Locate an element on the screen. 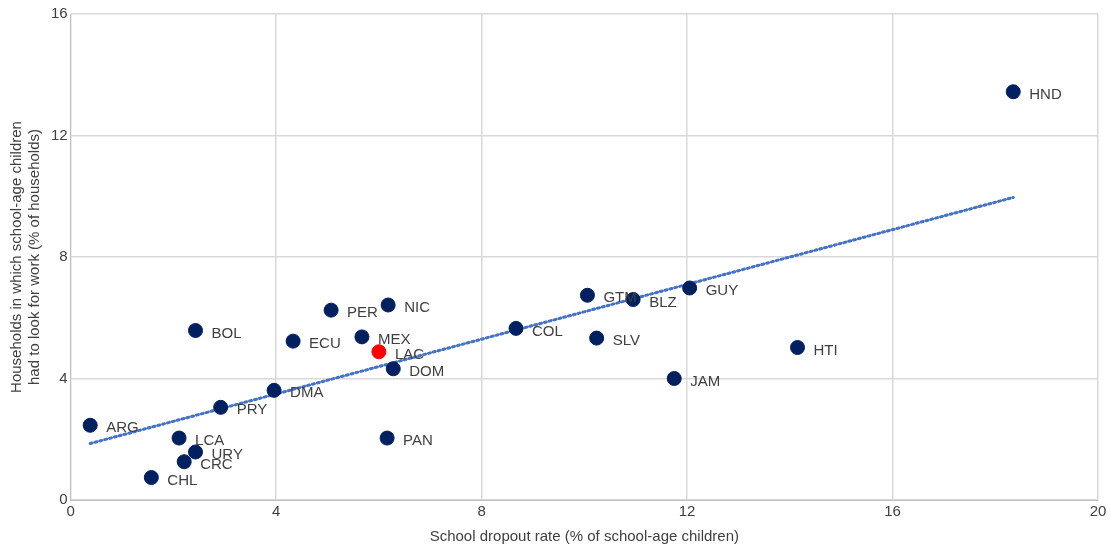 The width and height of the screenshot is (1110, 550). y-tick-label: 0 is located at coordinates (63, 499).